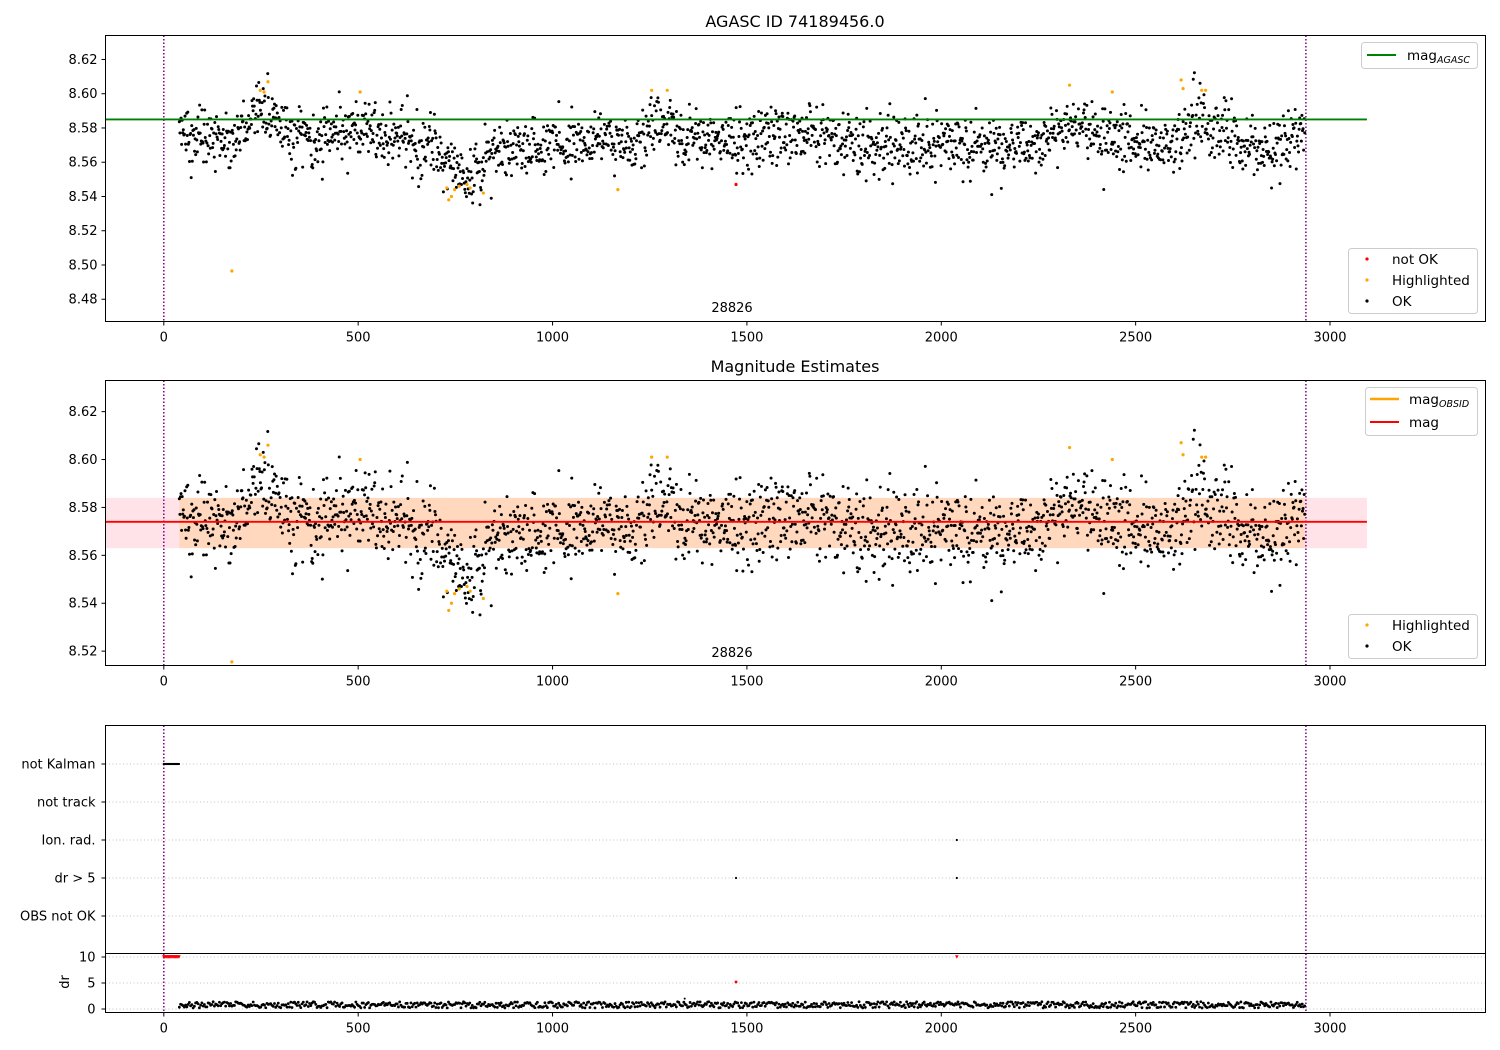 Image resolution: width=1500 pixels, height=1050 pixels. I want to click on panel-2-annotation: 28826, so click(731, 653).